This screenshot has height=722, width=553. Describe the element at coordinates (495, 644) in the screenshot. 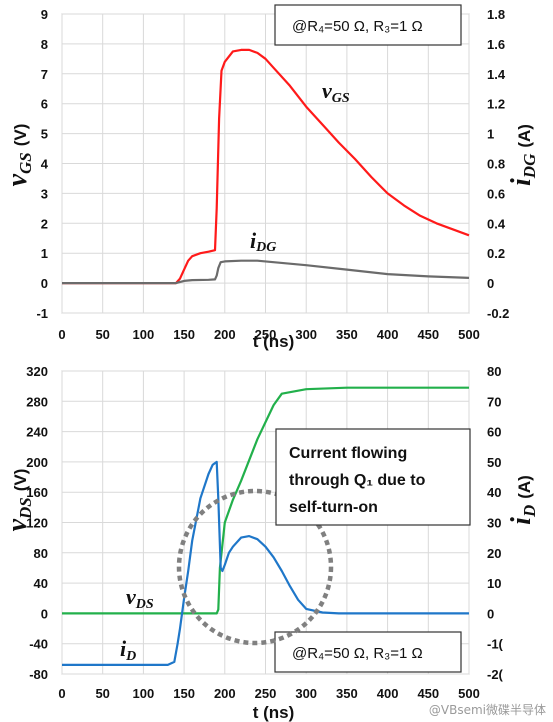

I see `y-right-tick-label: -1(` at that location.